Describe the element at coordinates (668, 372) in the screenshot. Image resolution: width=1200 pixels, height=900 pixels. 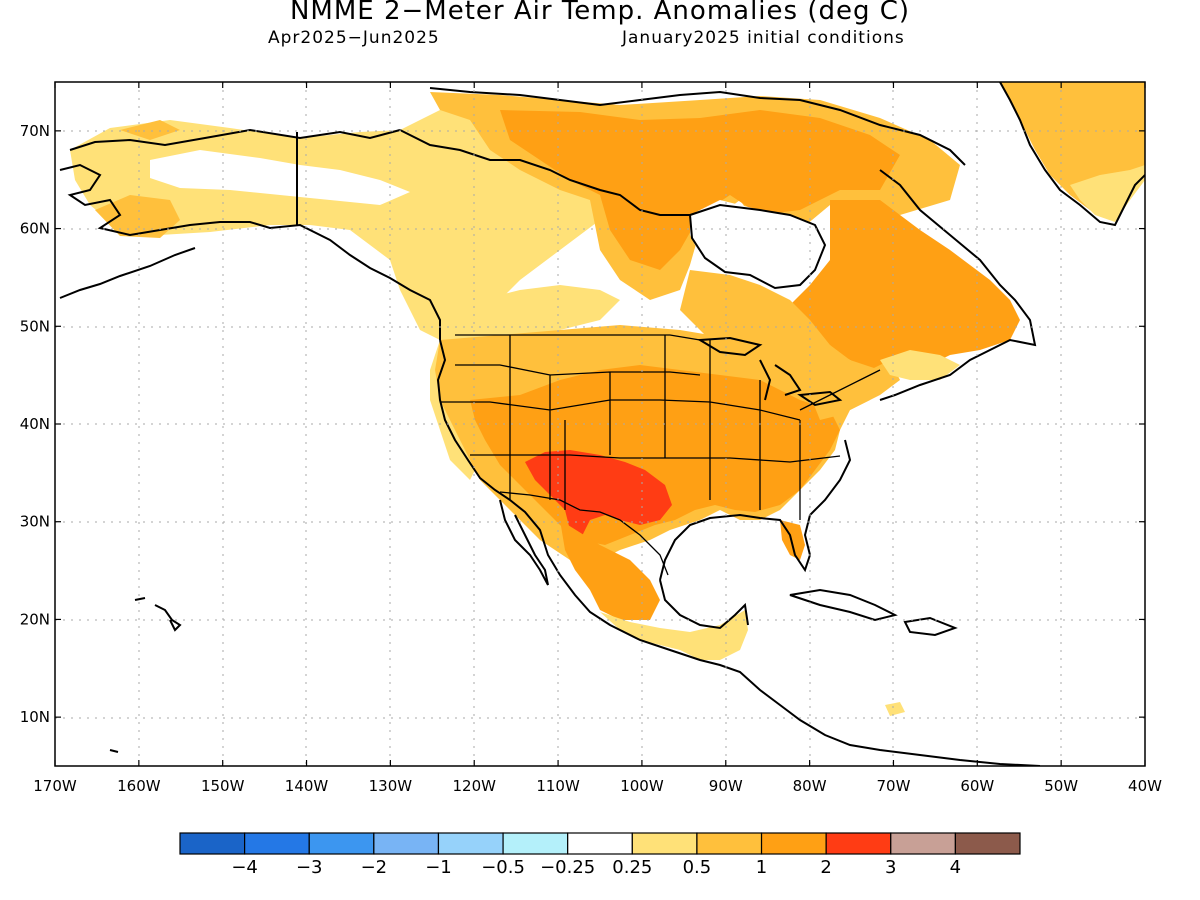
I see `border-us-canada` at that location.